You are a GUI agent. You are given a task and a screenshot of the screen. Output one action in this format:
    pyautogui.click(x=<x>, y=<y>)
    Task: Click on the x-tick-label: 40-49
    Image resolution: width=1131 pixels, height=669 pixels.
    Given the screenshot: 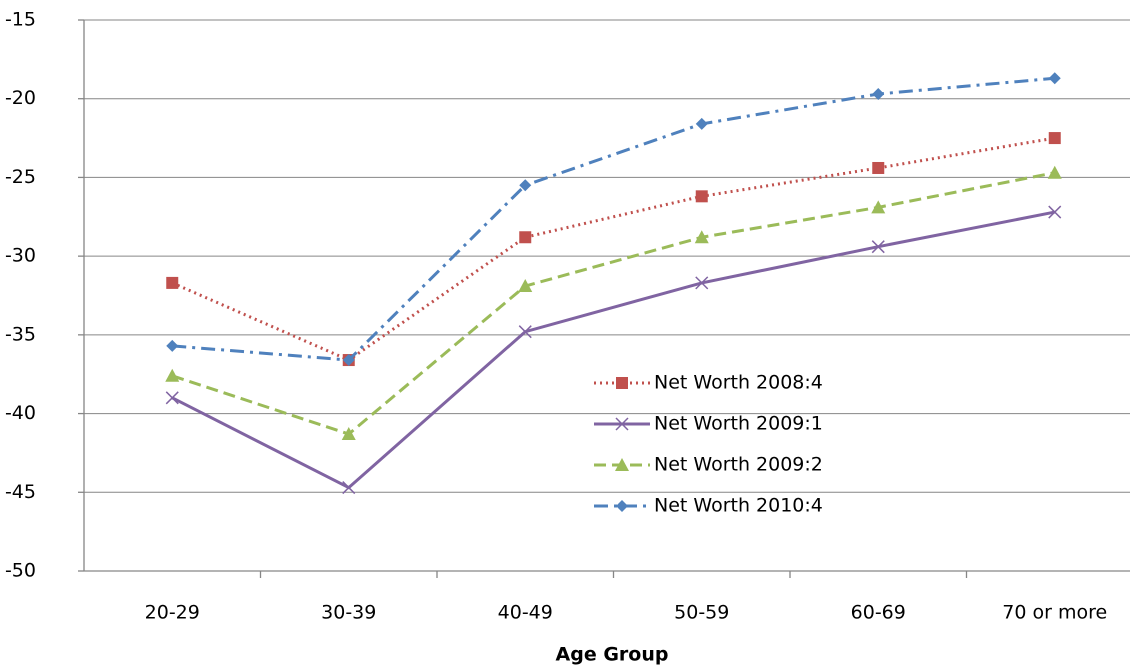 What is the action you would take?
    pyautogui.click(x=525, y=613)
    